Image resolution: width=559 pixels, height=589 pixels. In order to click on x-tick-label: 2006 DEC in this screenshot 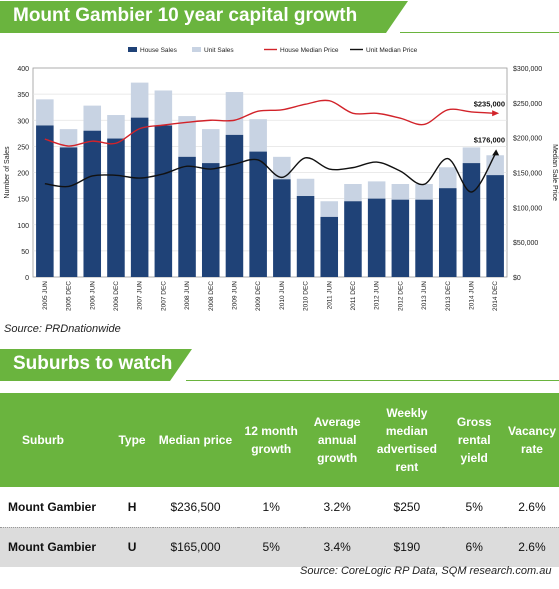, I will do `click(116, 296)`.